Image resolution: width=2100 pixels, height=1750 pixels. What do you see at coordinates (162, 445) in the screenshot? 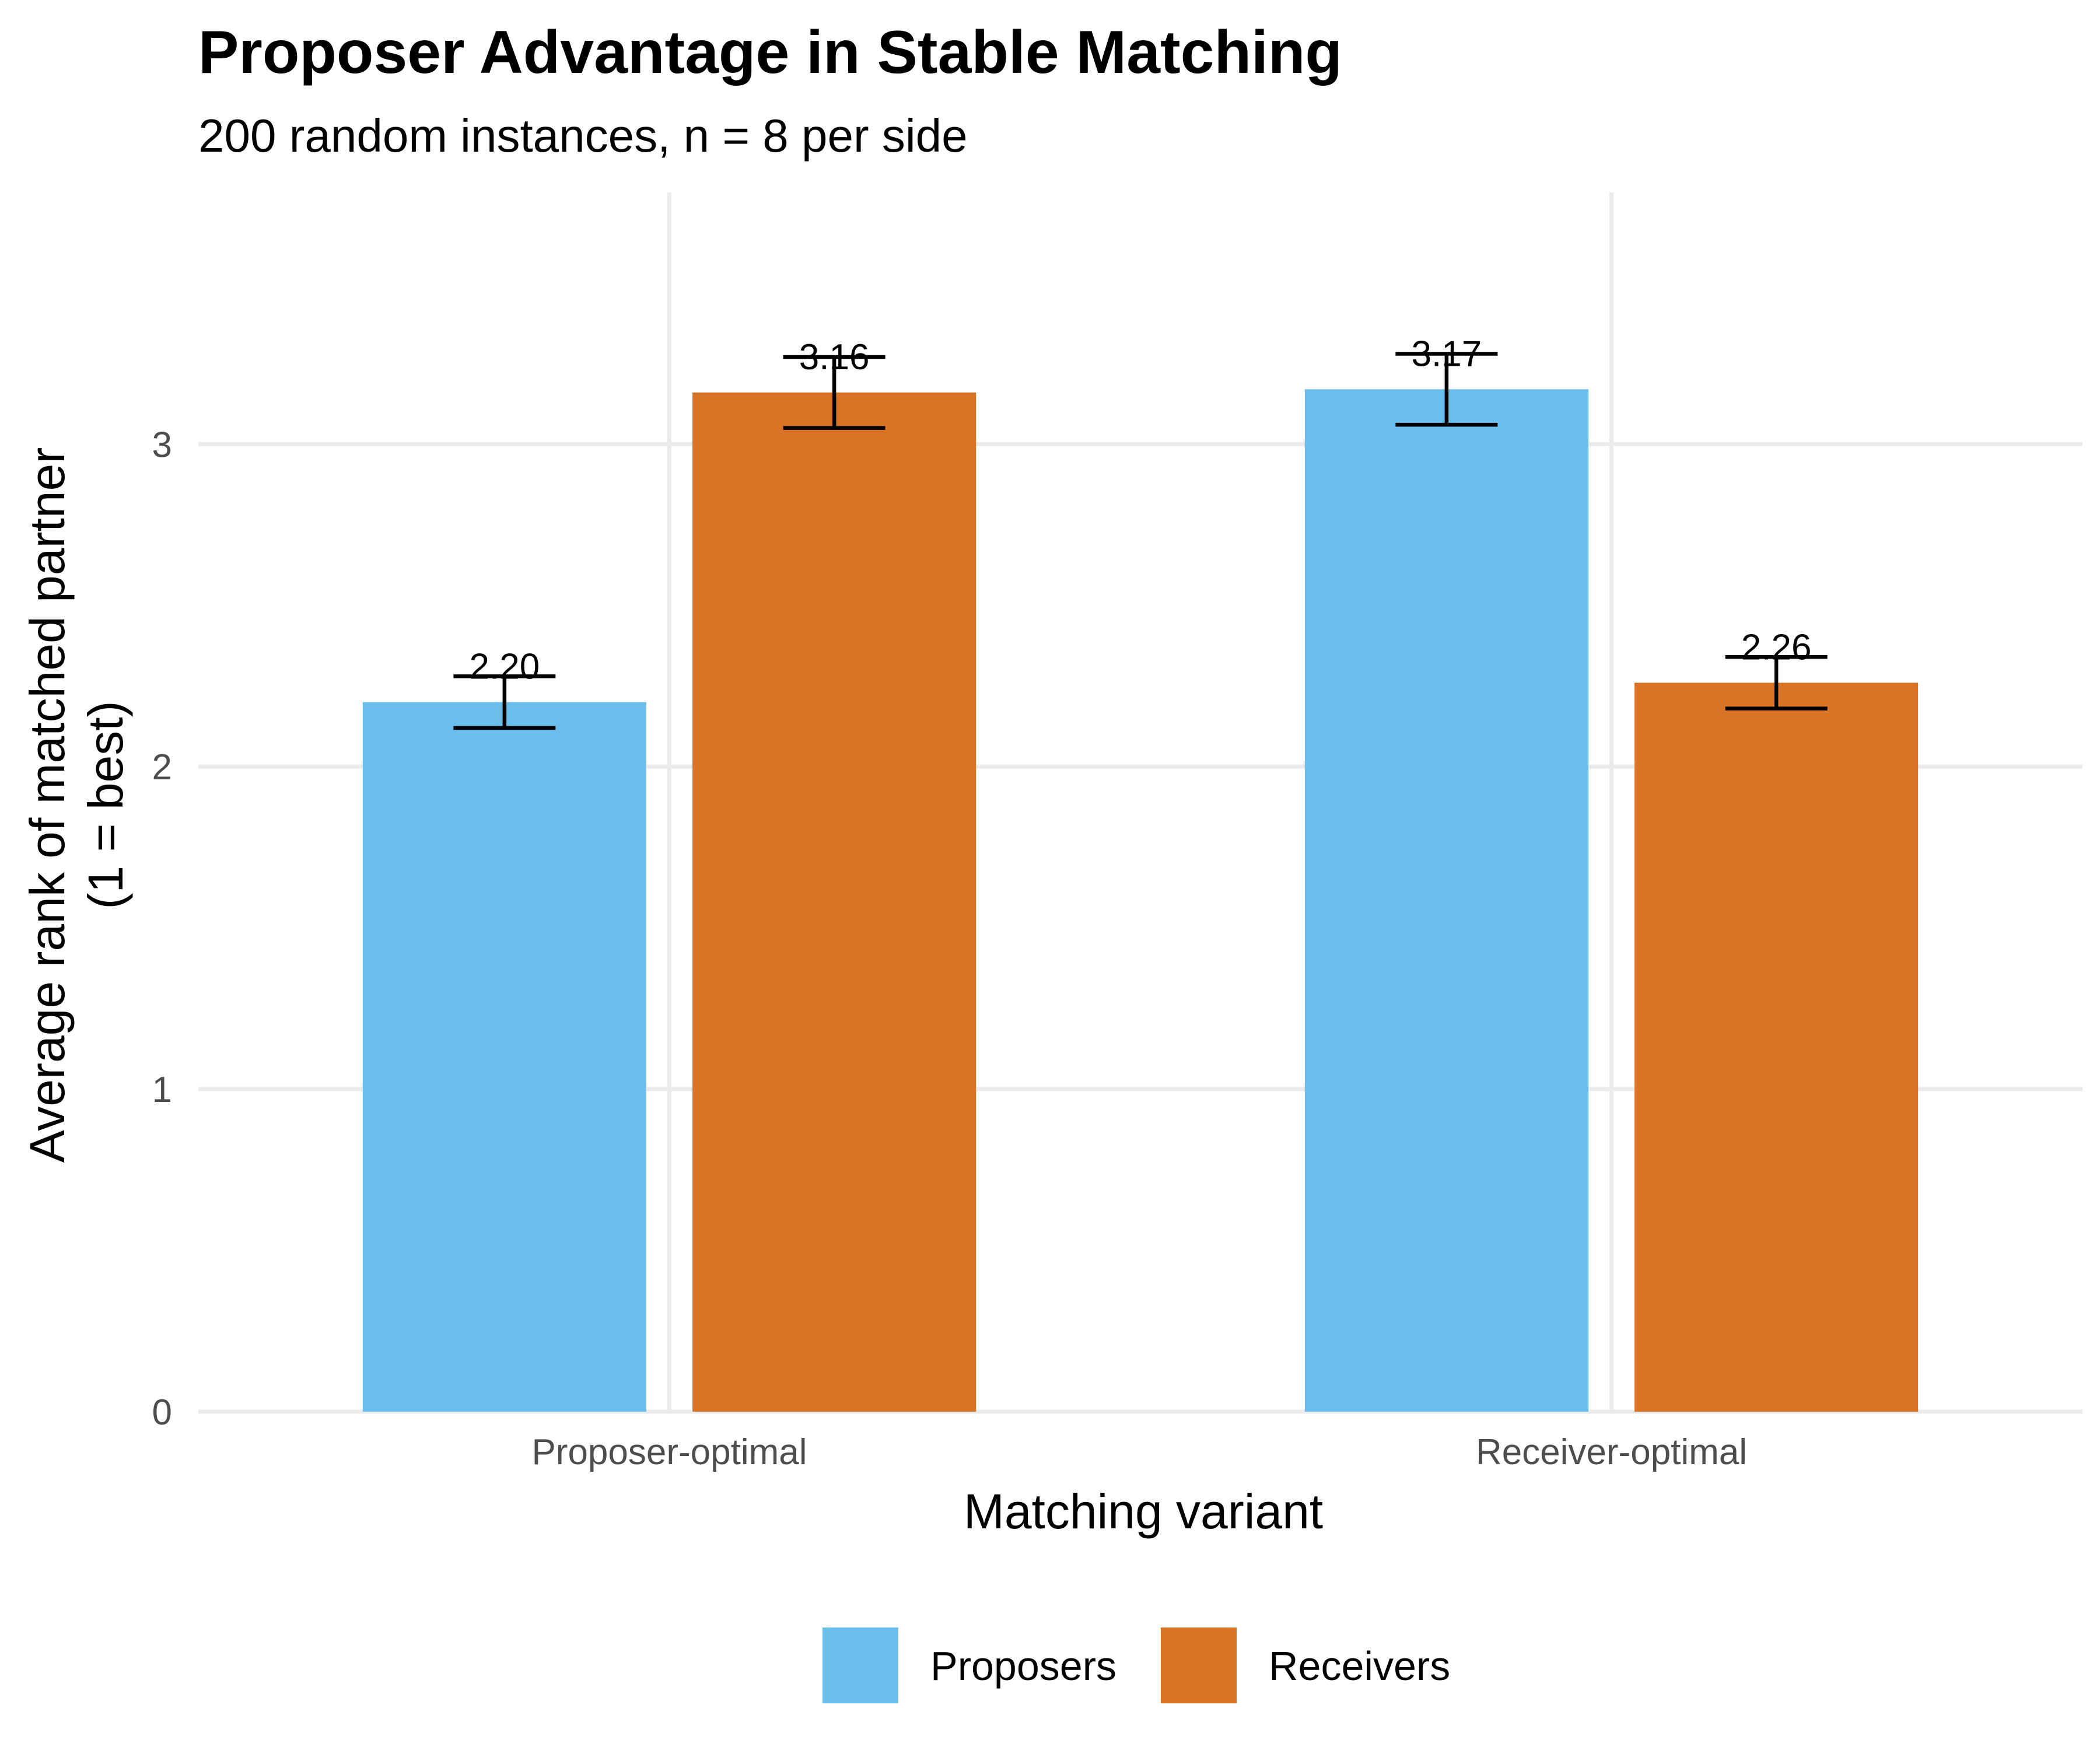
I see `y-tick-label-3: 3` at bounding box center [162, 445].